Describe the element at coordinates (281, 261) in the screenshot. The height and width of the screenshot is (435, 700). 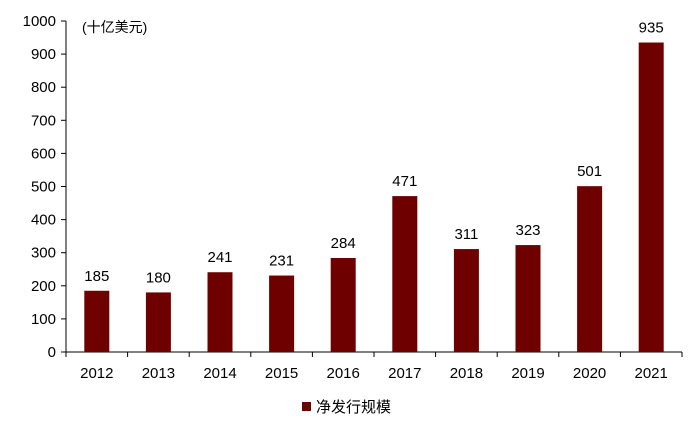
I see `data-label-2015: 231` at that location.